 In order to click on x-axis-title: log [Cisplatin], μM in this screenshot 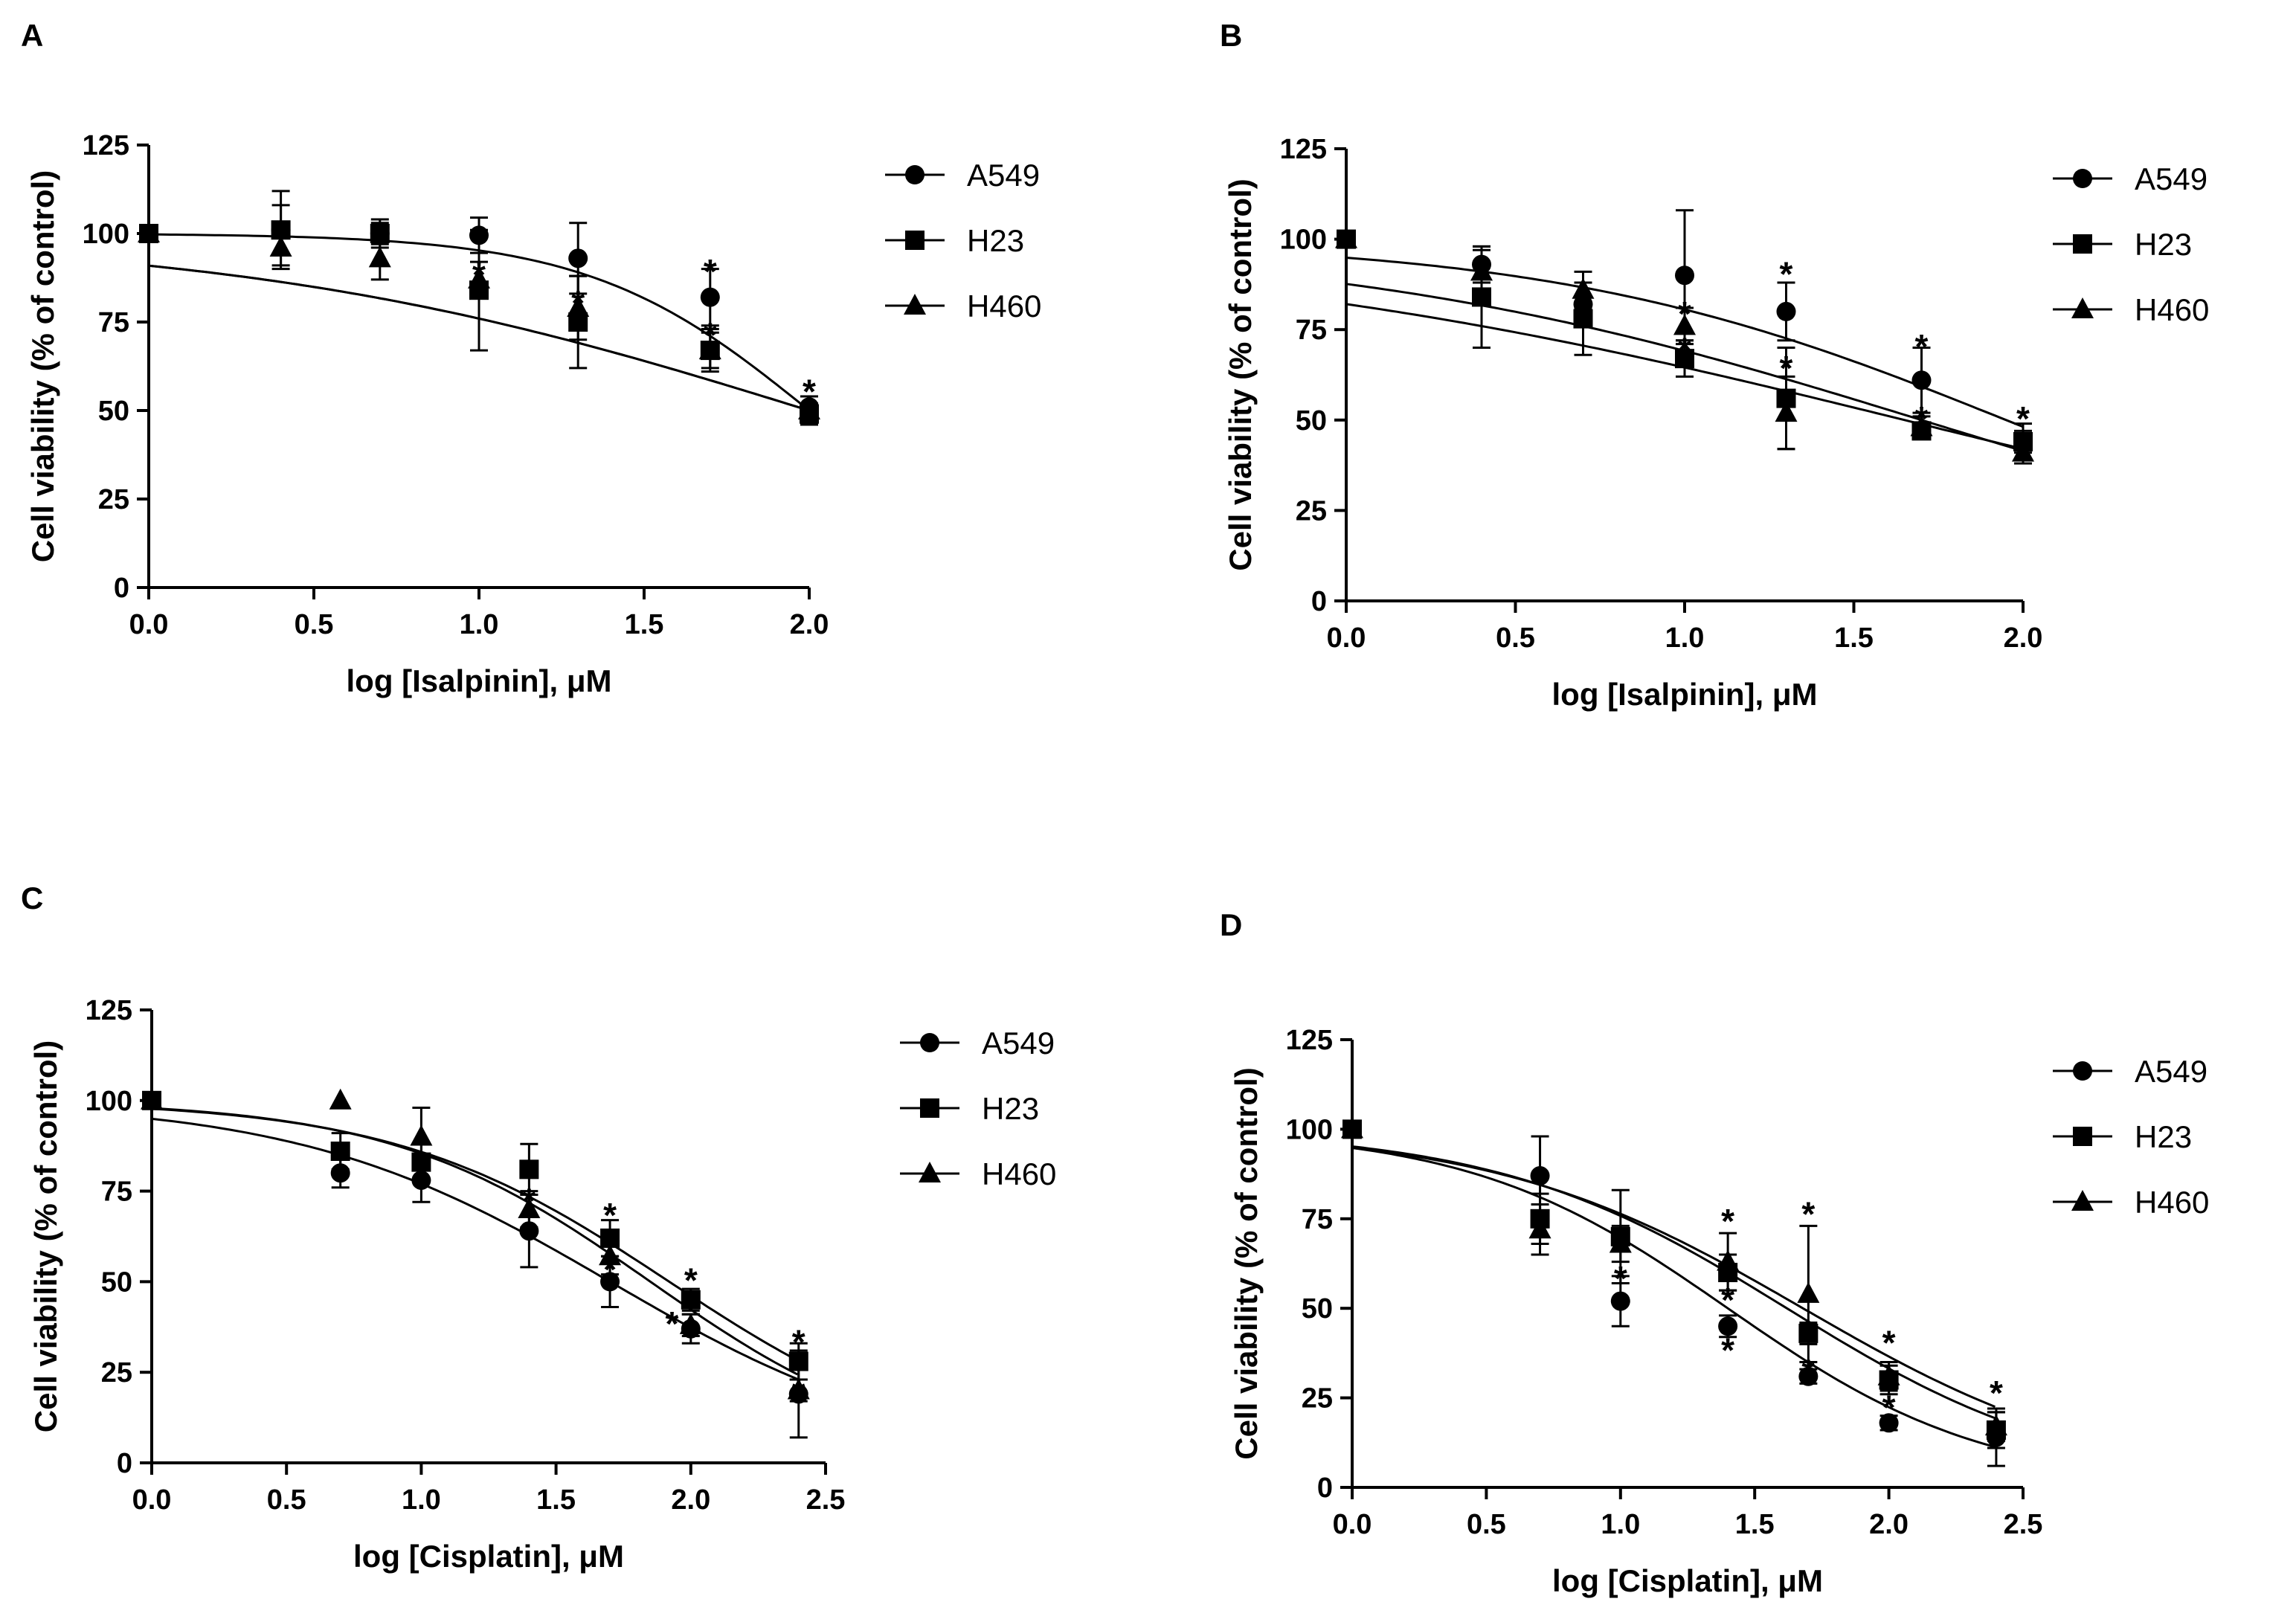, I will do `click(1687, 1581)`.